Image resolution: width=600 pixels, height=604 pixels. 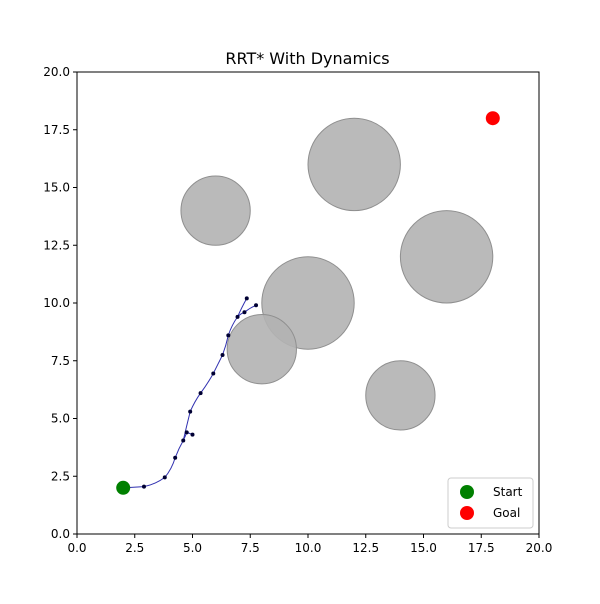 What do you see at coordinates (60, 476) in the screenshot?
I see `y-tick-label: 2.5` at bounding box center [60, 476].